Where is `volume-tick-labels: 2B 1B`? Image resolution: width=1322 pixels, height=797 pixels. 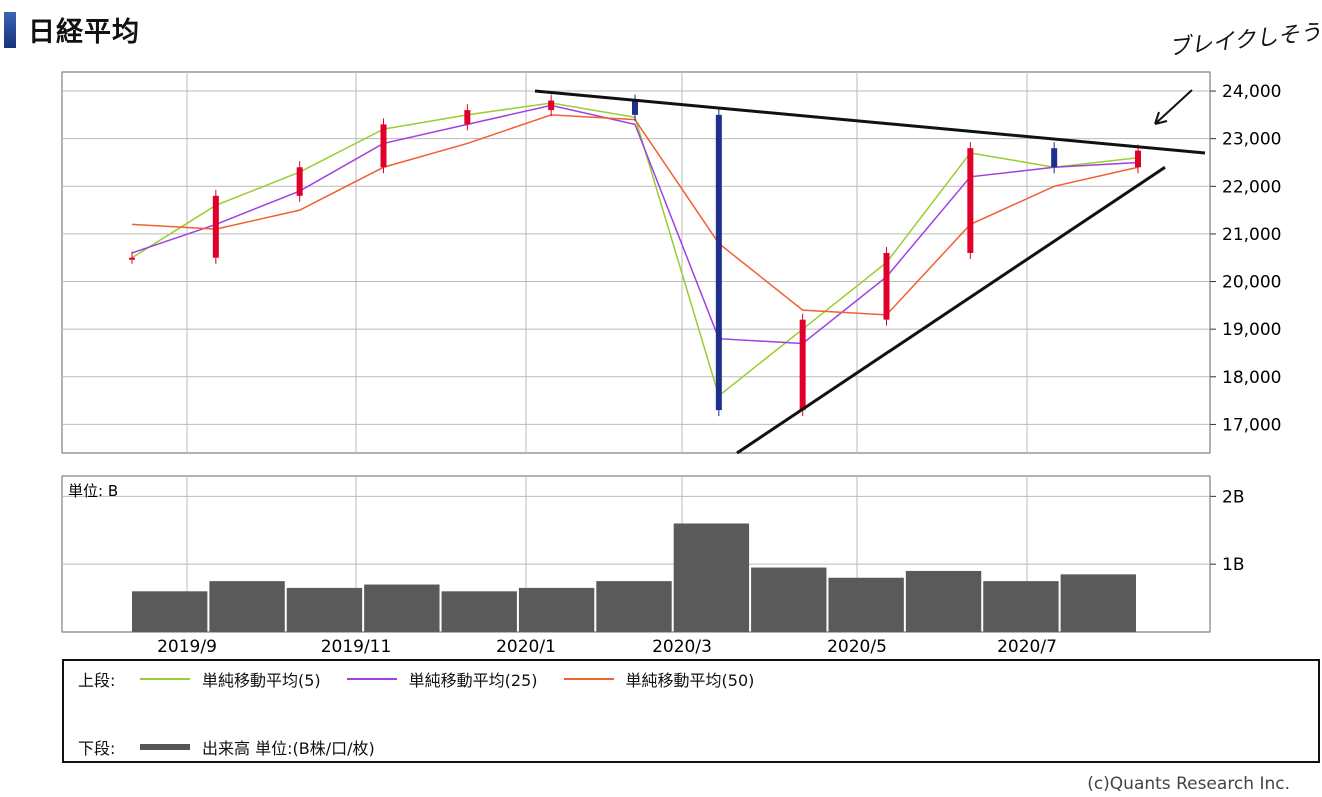
volume-tick-labels: 2B 1B is located at coordinates (1233, 531).